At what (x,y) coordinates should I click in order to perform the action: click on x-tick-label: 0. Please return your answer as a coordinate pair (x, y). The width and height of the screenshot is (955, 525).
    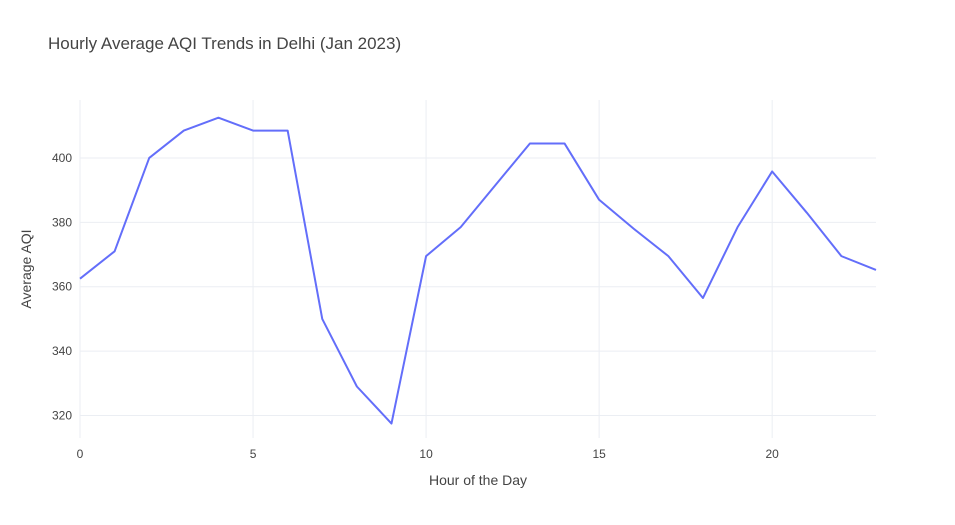
    Looking at the image, I should click on (80, 454).